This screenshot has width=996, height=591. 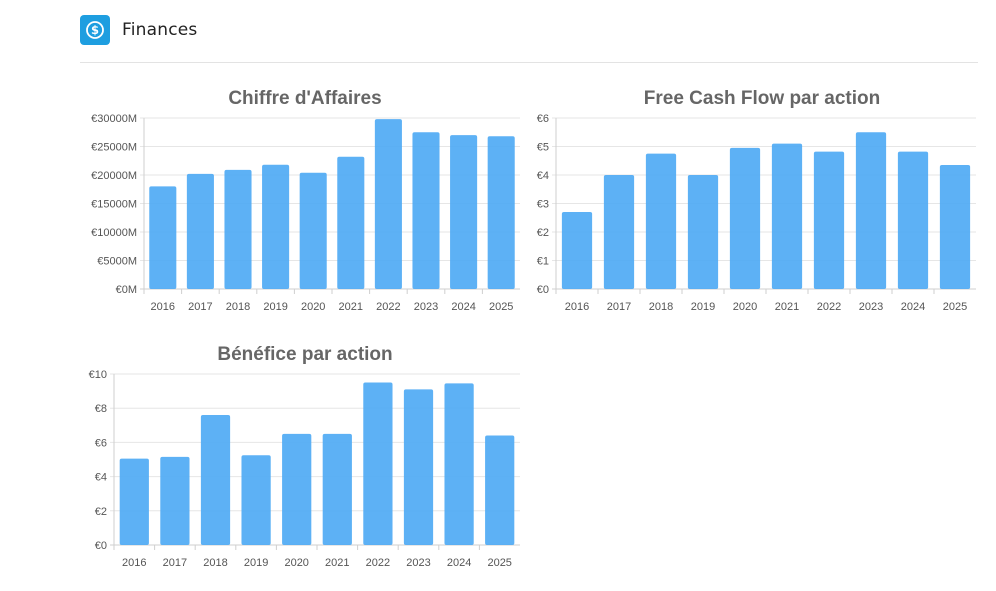 What do you see at coordinates (114, 176) in the screenshot?
I see `y-tick-label: €20000M` at bounding box center [114, 176].